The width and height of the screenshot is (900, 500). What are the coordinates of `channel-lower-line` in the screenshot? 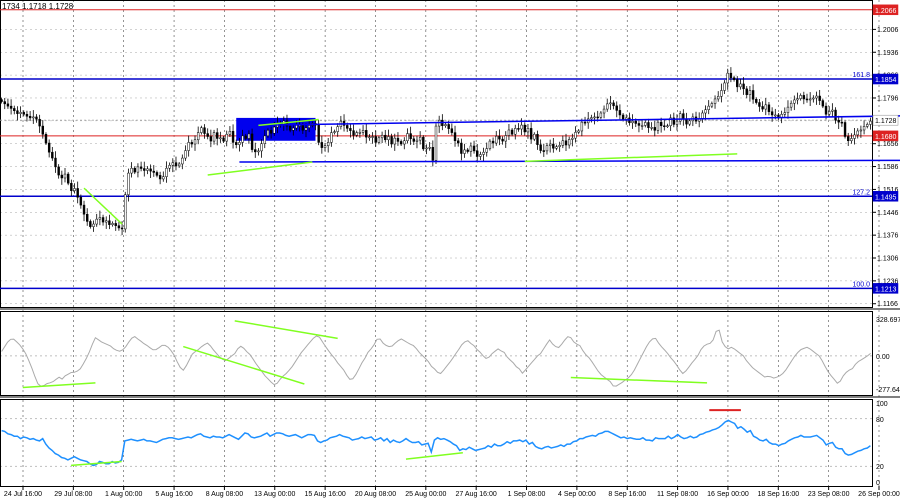 It's located at (569, 161).